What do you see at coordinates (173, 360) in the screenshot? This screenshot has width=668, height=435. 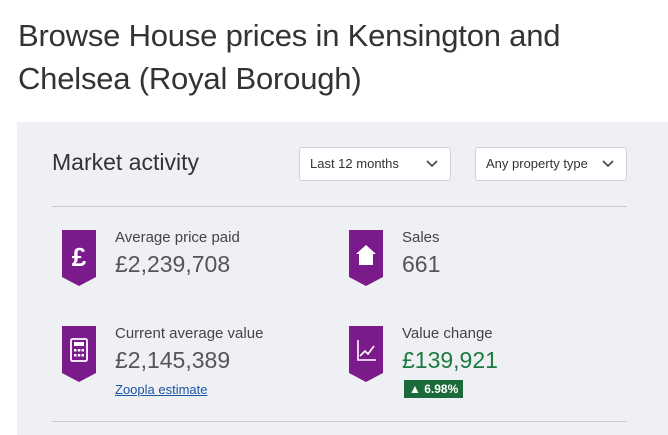 I see `stat-value: £2,145,389` at bounding box center [173, 360].